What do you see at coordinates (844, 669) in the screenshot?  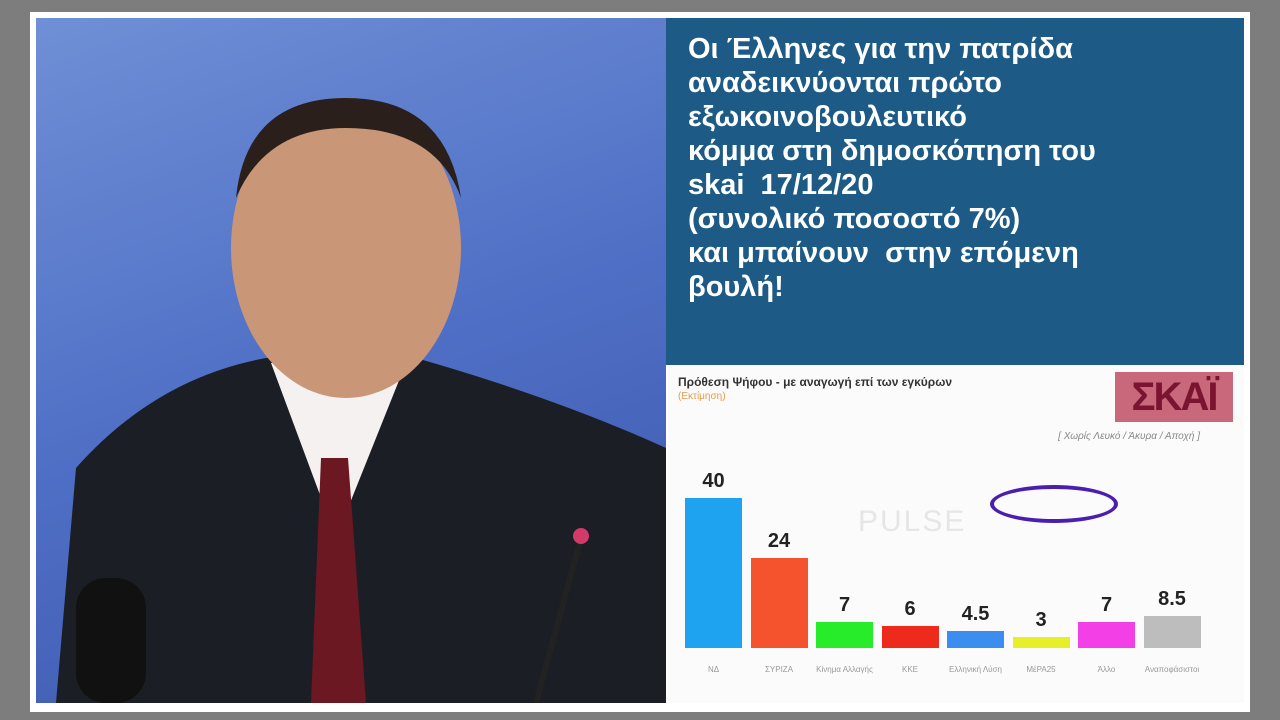 I see `category-label: Κίνημα Αλλαγής` at bounding box center [844, 669].